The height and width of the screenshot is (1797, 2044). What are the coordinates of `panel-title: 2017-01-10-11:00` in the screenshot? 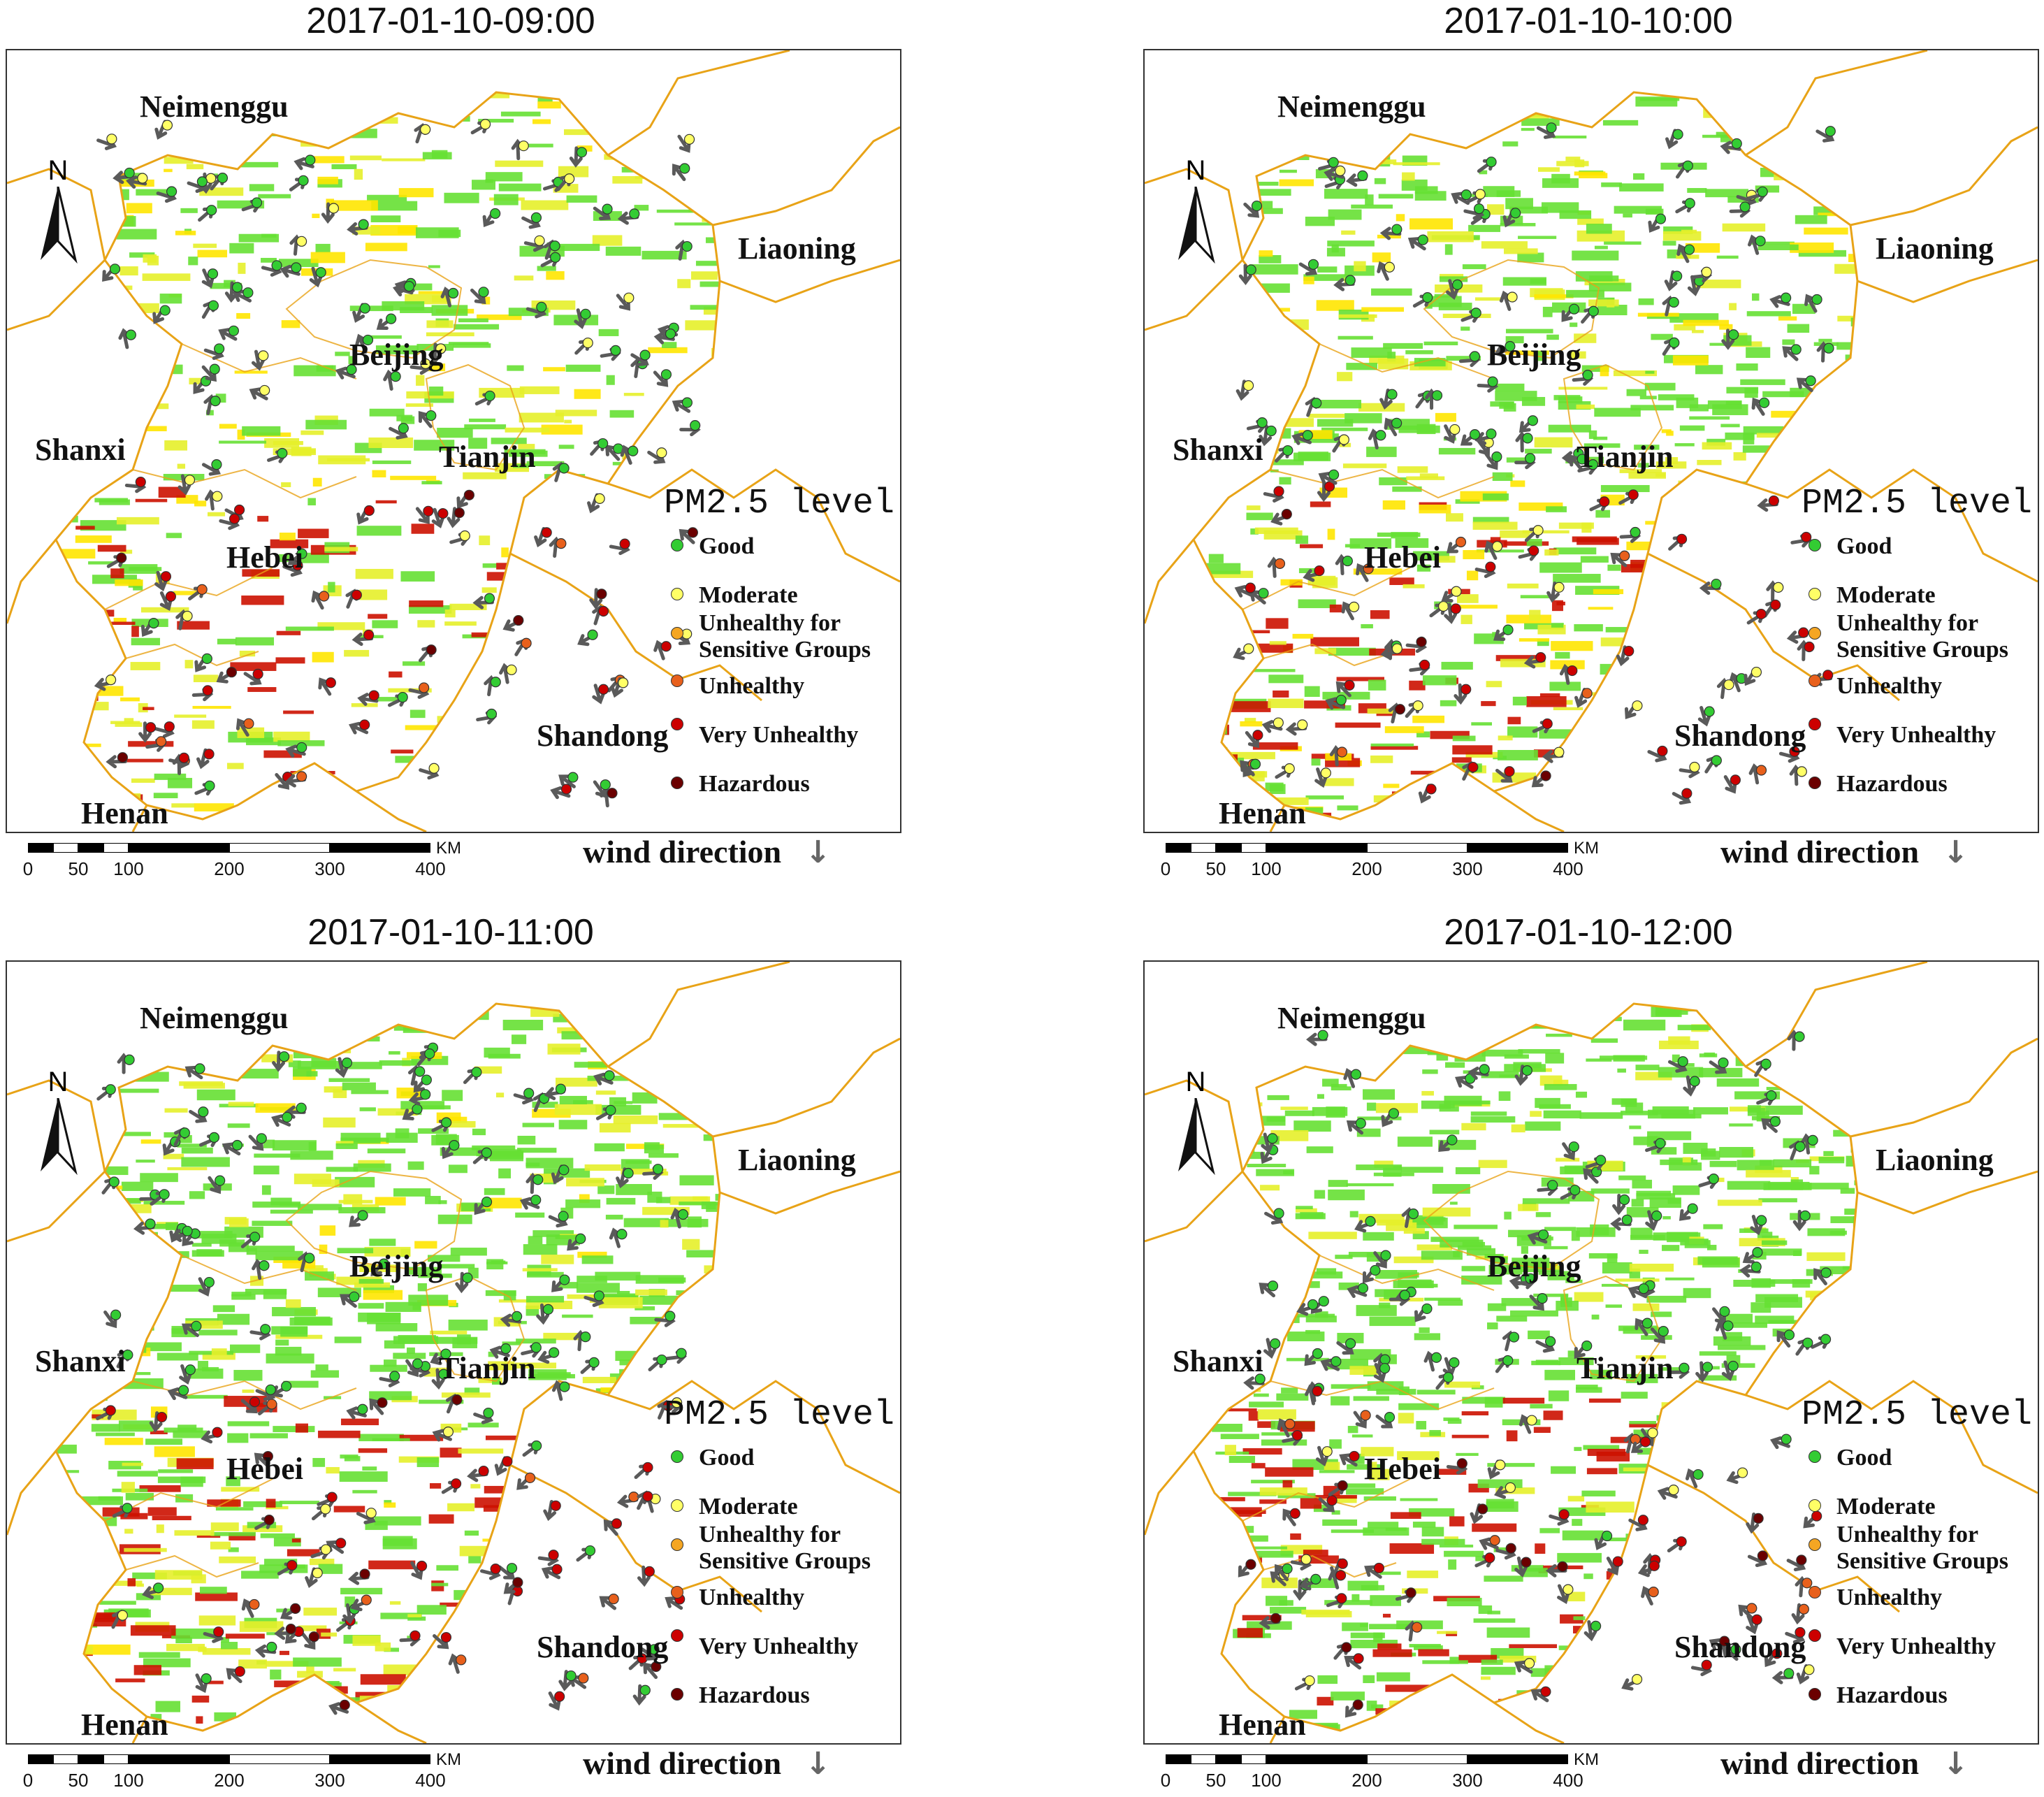 It's located at (450, 932).